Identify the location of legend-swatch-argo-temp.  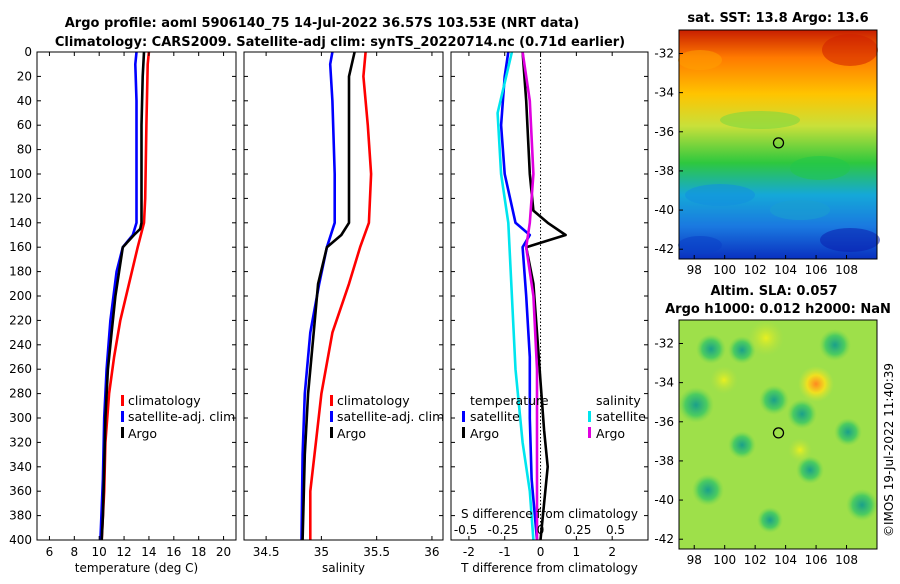
(463, 432).